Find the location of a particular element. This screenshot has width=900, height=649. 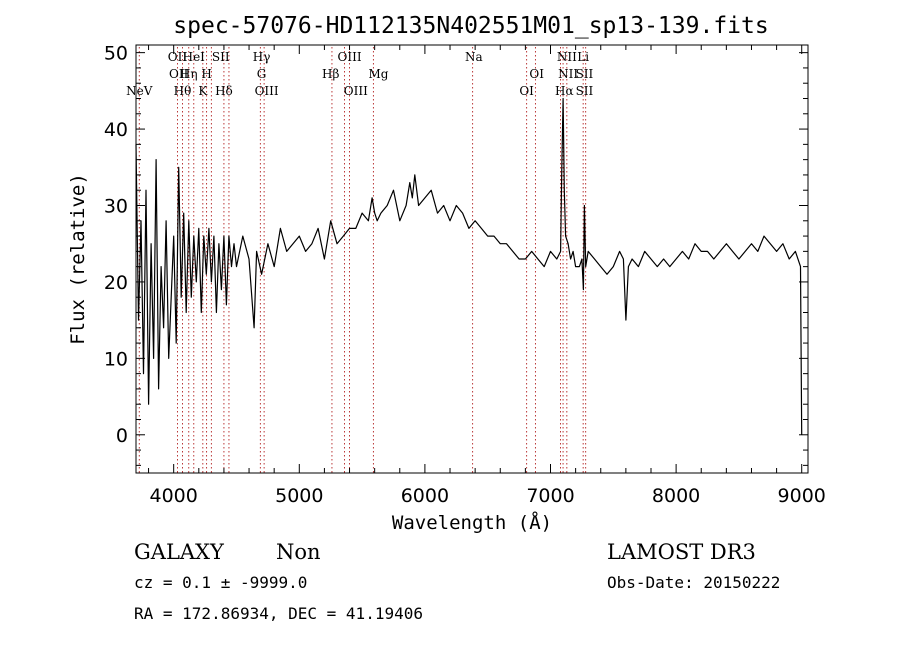

x-tick-label-1: 5000 is located at coordinates (299, 496).